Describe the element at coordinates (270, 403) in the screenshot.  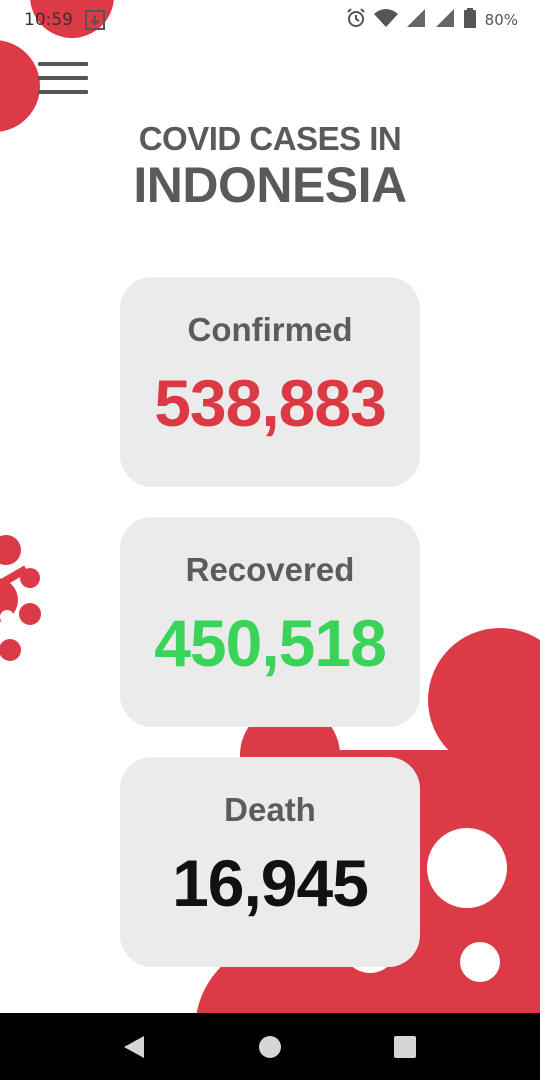
I see `confirmed-value: 538,883` at that location.